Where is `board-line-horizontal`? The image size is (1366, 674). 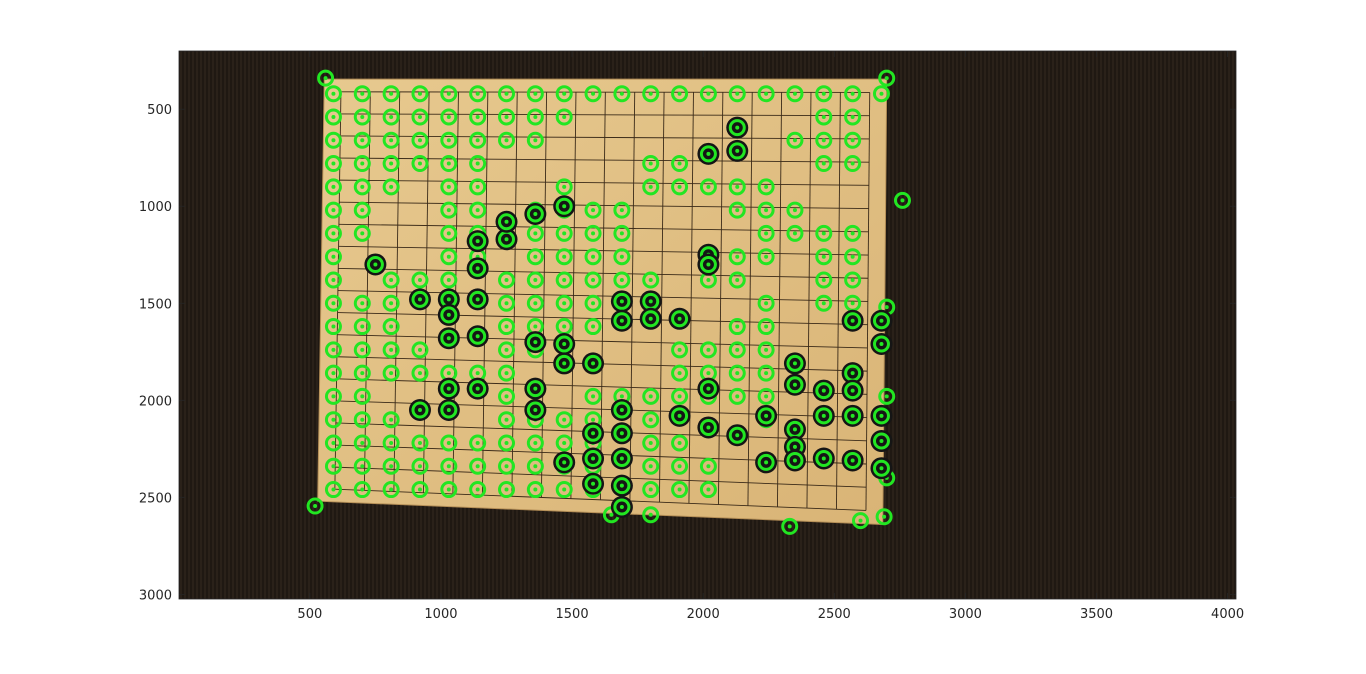 board-line-horizontal is located at coordinates (600, 499).